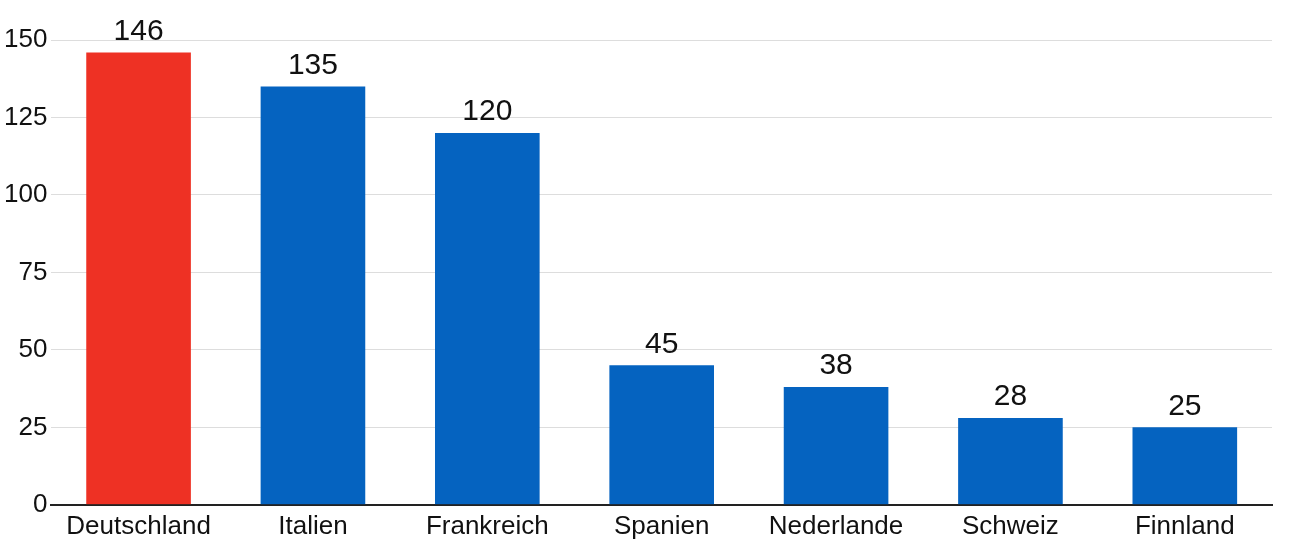 This screenshot has width=1292, height=553. I want to click on y-tick-label: 150, so click(25, 38).